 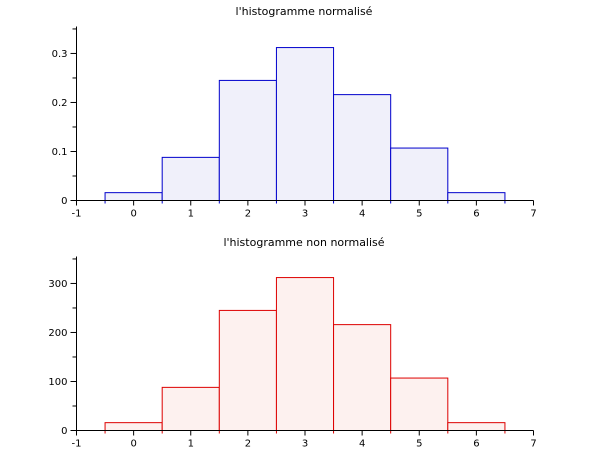 What do you see at coordinates (304, 11) in the screenshot?
I see `chart-title-normalized: l'histogramme normalisé` at bounding box center [304, 11].